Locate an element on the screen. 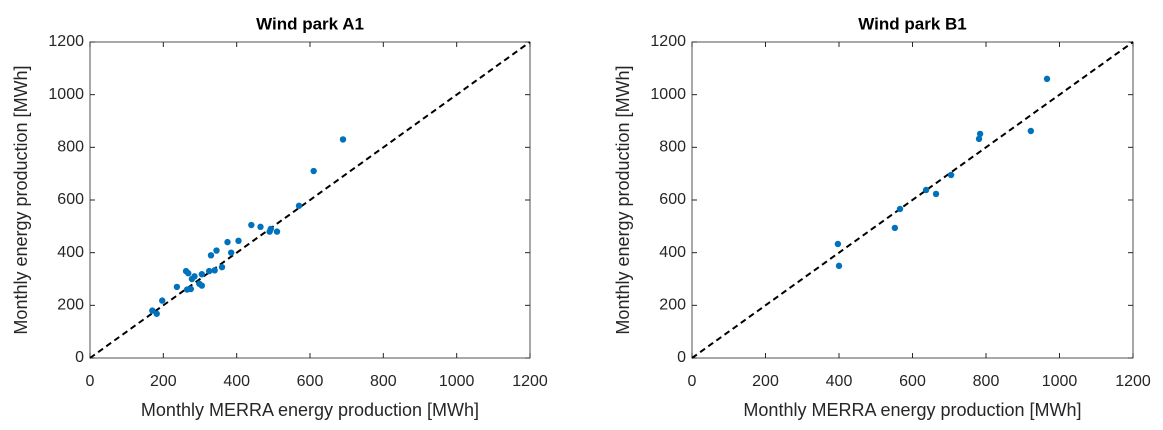 The image size is (1163, 430). chart-title: Wind park A1 is located at coordinates (310, 23).